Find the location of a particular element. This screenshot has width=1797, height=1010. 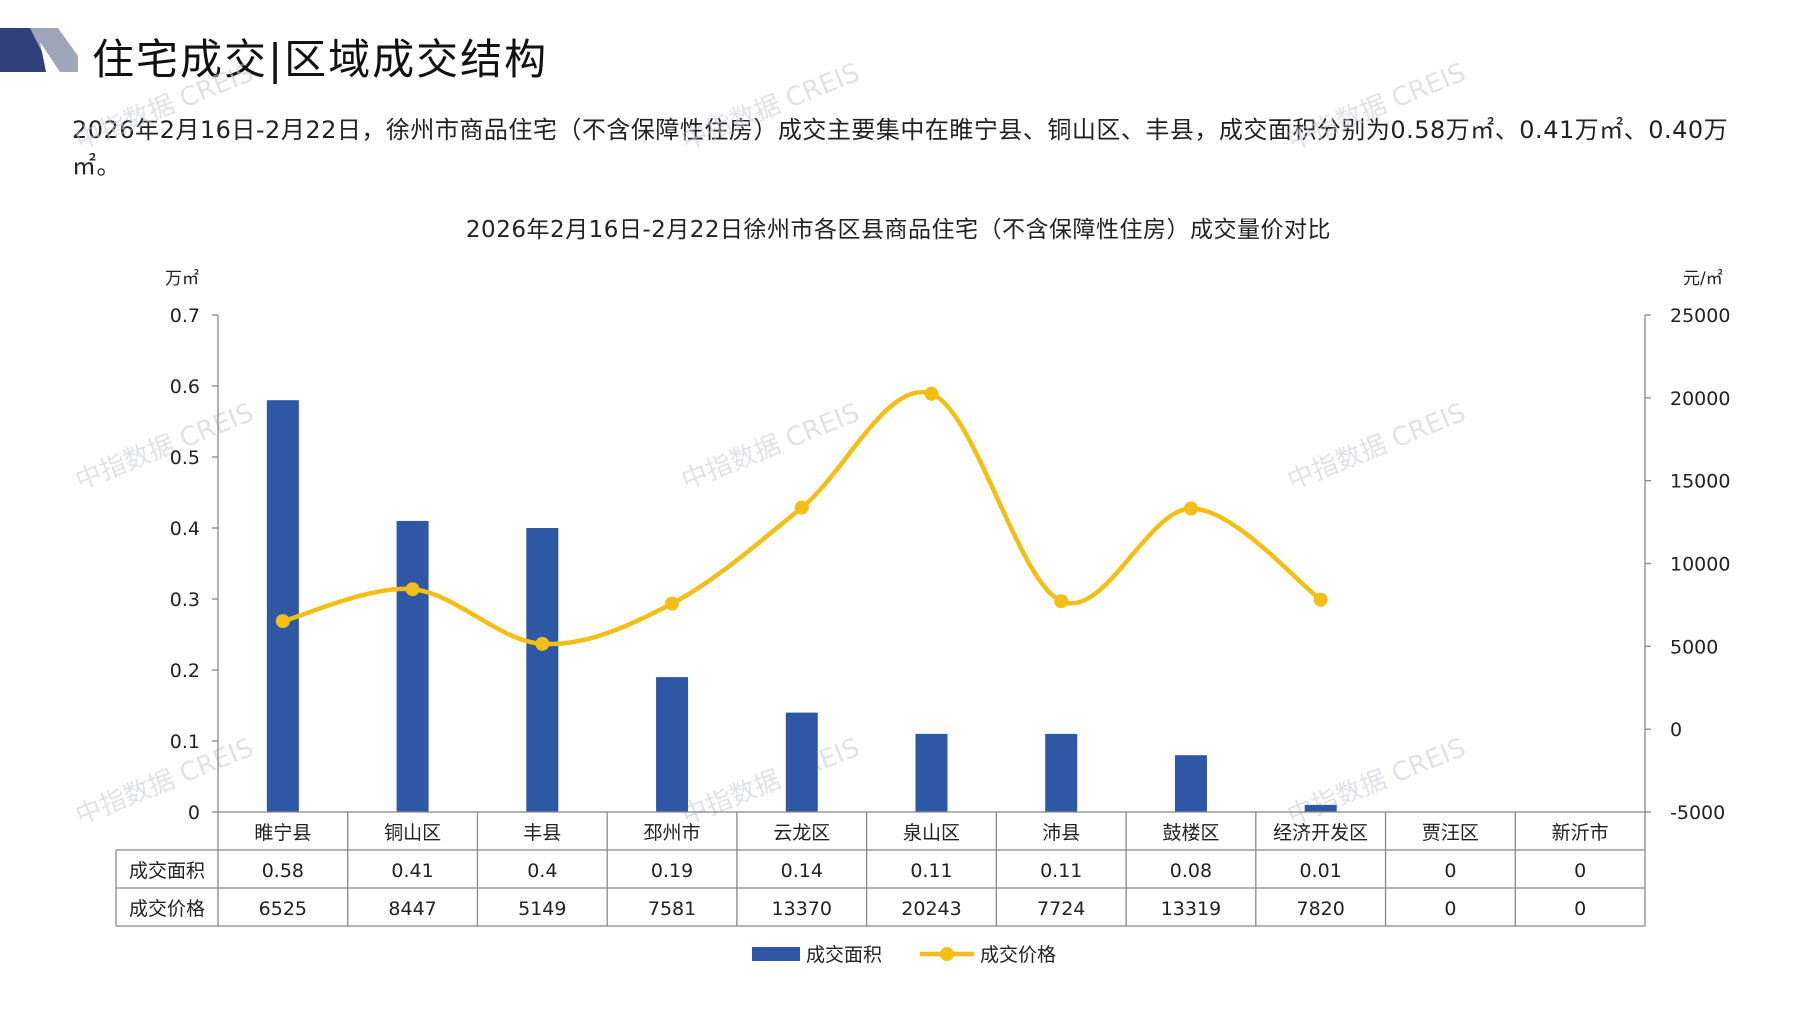

category-label: 邳州市 is located at coordinates (672, 833).